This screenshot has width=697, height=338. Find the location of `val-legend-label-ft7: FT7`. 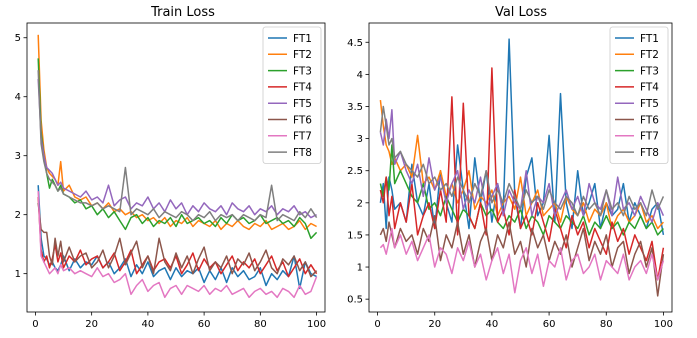

val-legend-label-ft7: FT7 is located at coordinates (649, 137).